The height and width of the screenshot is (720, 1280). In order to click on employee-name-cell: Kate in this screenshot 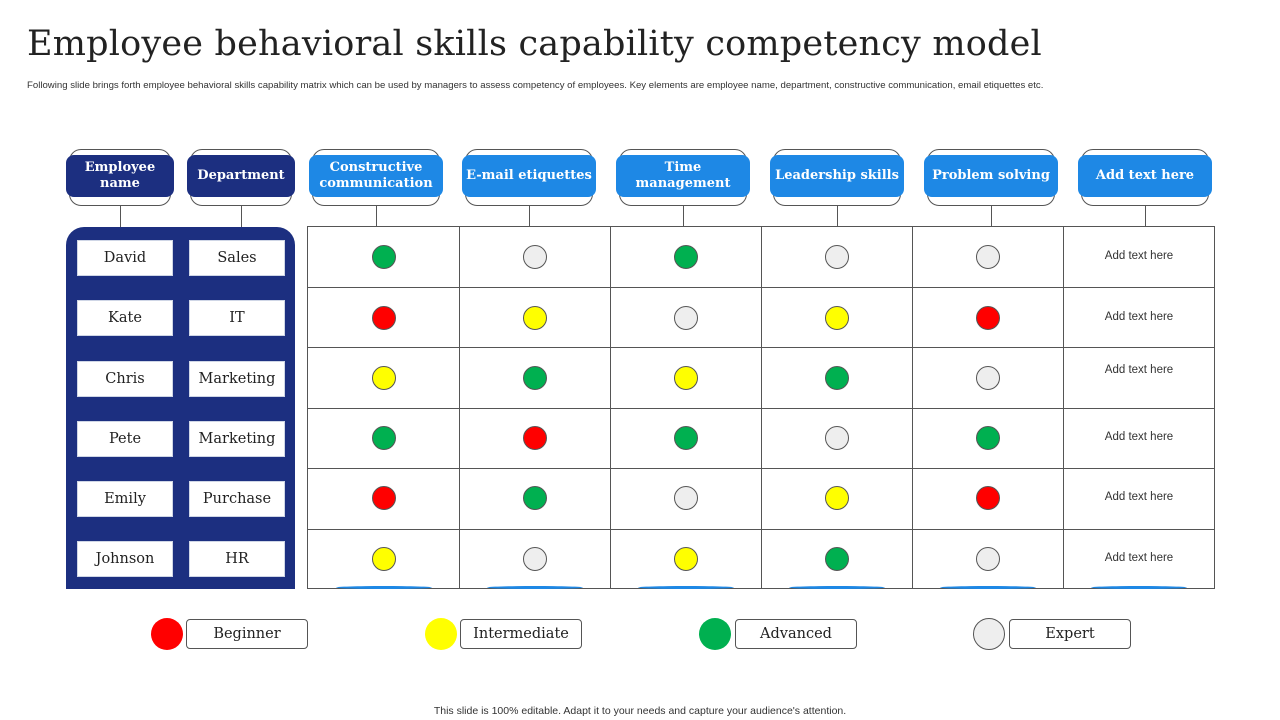, I will do `click(125, 318)`.